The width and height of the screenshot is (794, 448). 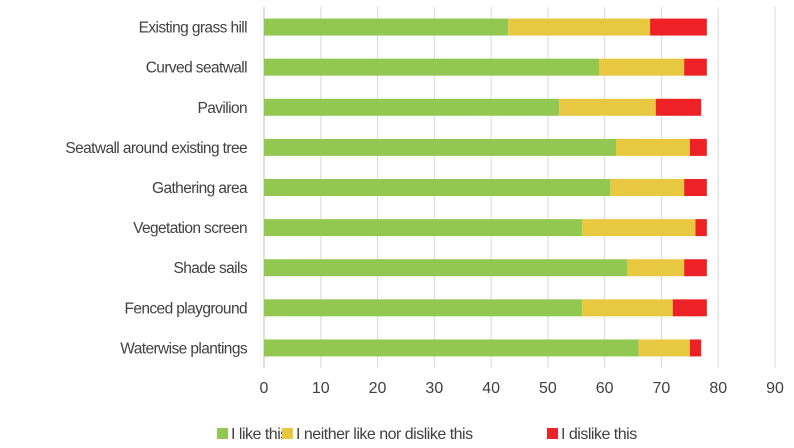 I want to click on x-tick-label: 60, so click(x=605, y=388).